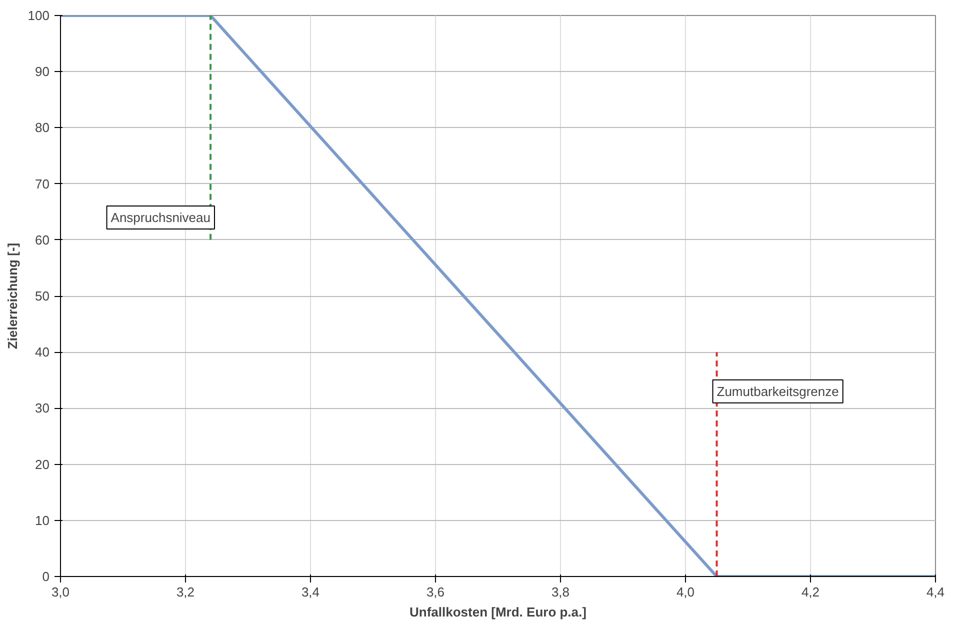 The image size is (968, 643). Describe the element at coordinates (60, 592) in the screenshot. I see `x-tick-label: 3,0` at that location.